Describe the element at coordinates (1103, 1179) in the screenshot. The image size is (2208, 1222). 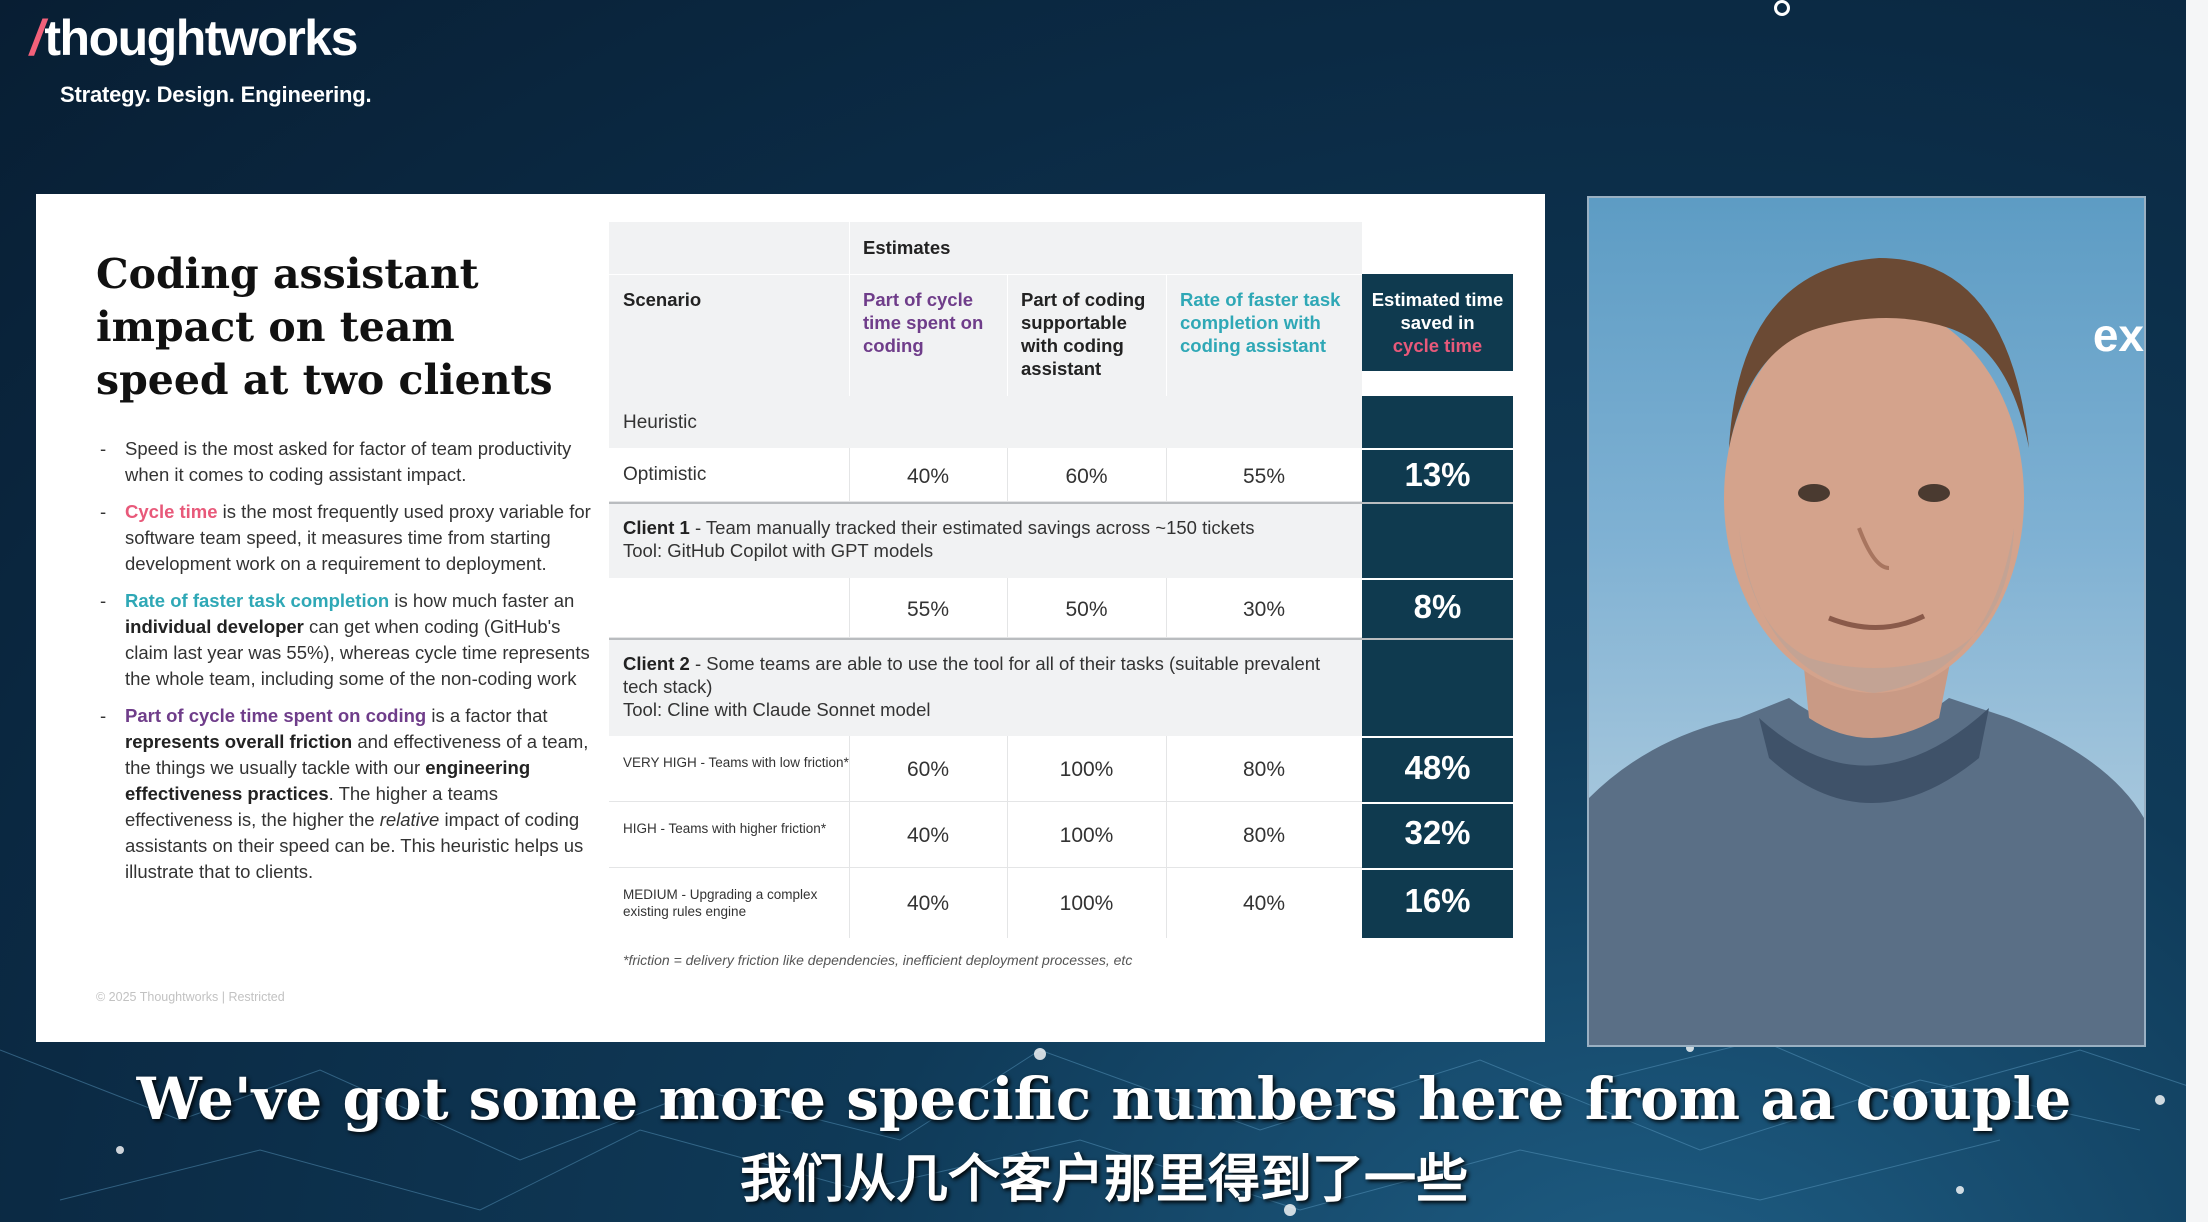
I see `subtitle-chinese: 我们从几个客户那里得到了一些` at that location.